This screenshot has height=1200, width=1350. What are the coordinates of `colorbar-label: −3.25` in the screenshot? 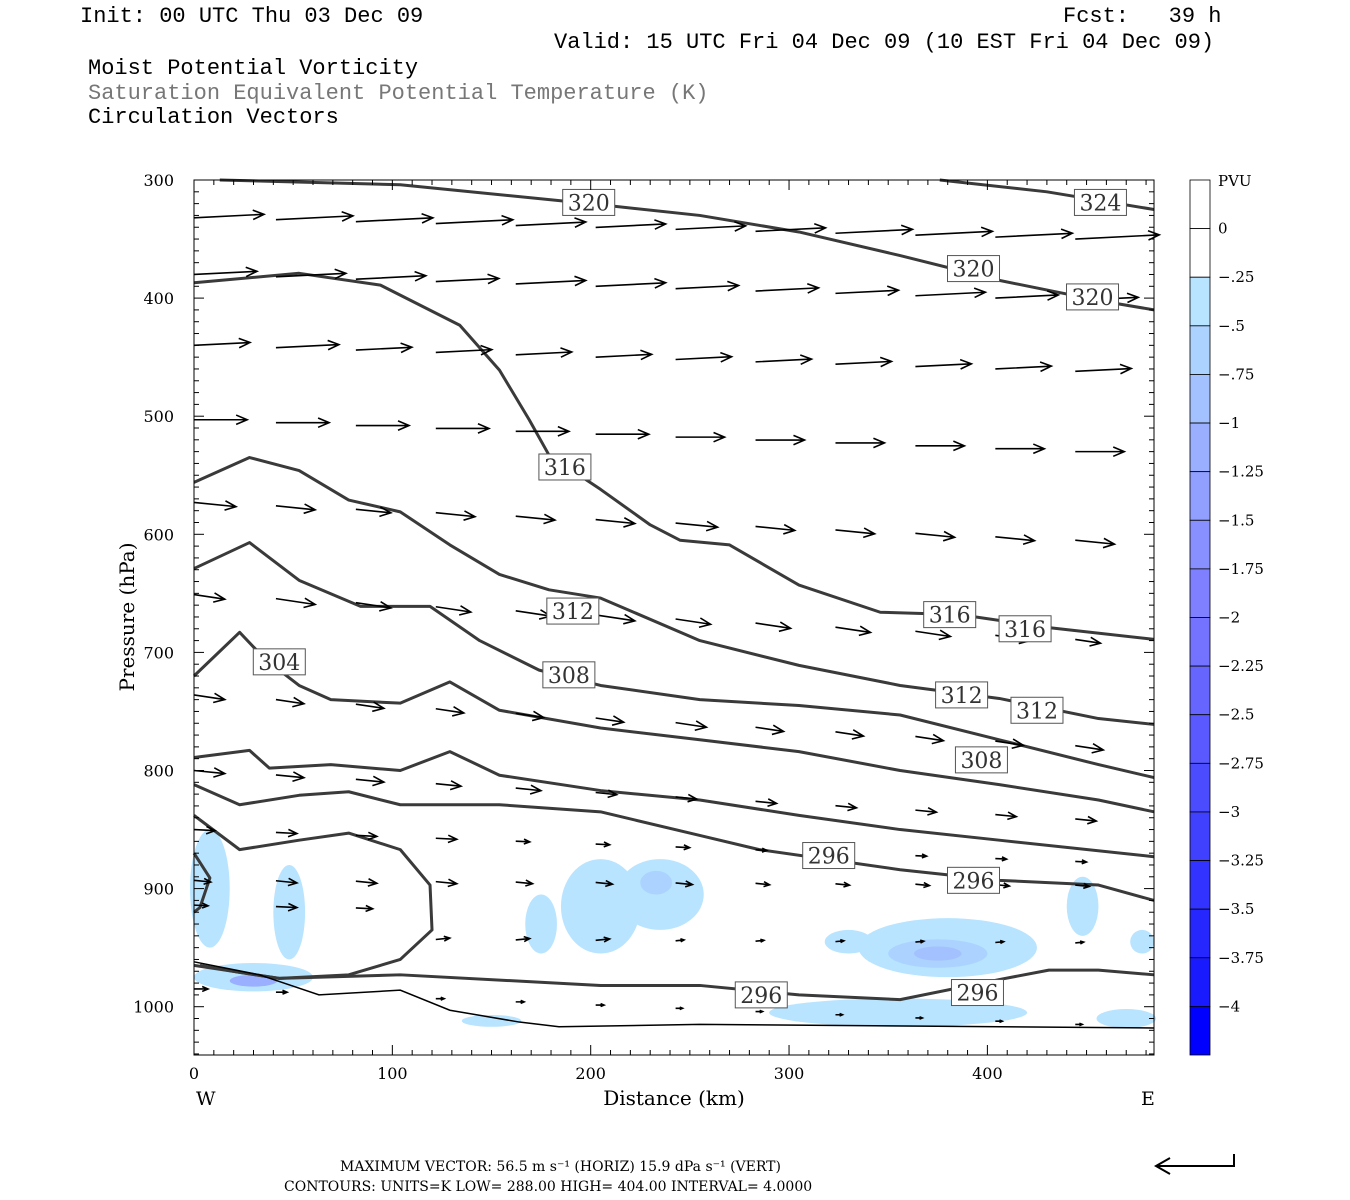 It's located at (1241, 861).